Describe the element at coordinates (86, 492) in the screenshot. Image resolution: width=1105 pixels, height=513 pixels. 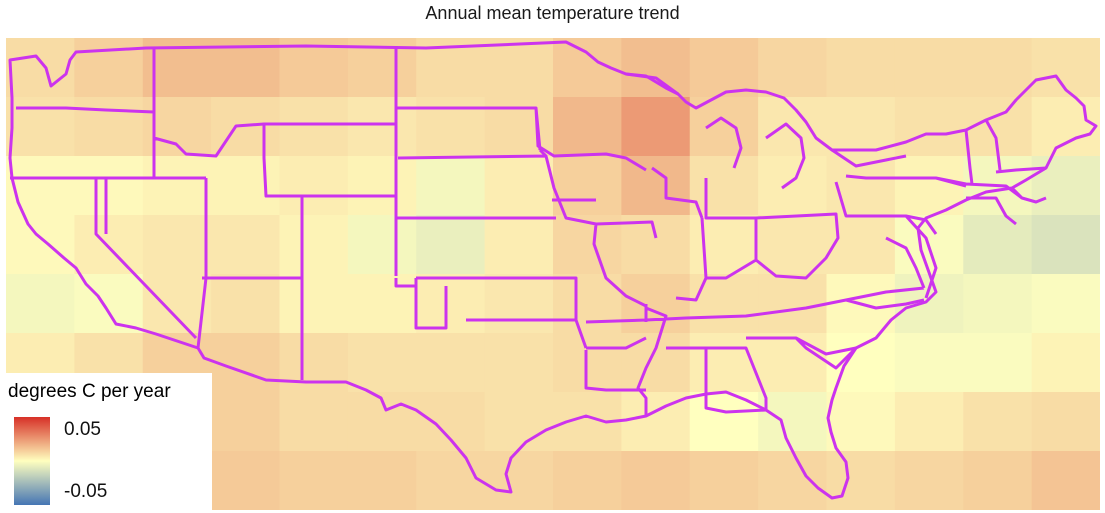
I see `legend-tick-low: -0.05` at that location.